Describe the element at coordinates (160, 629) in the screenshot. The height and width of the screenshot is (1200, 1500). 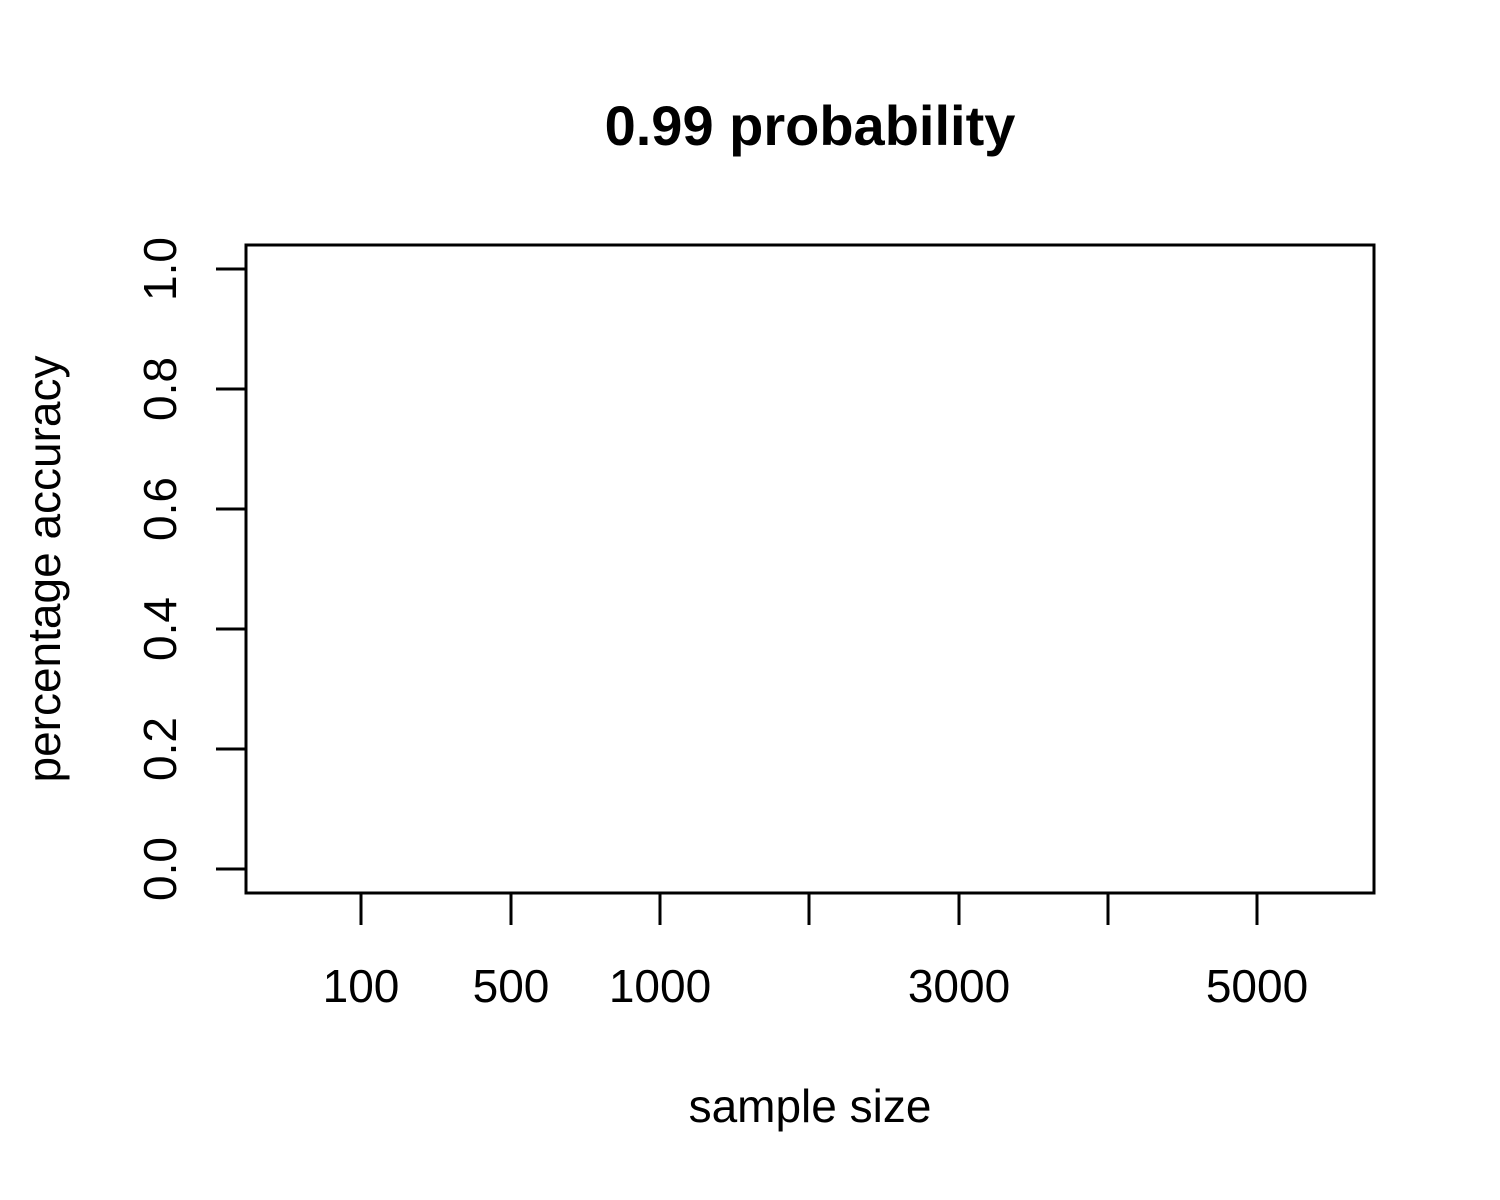
I see `y-tick-label: 0.4` at that location.